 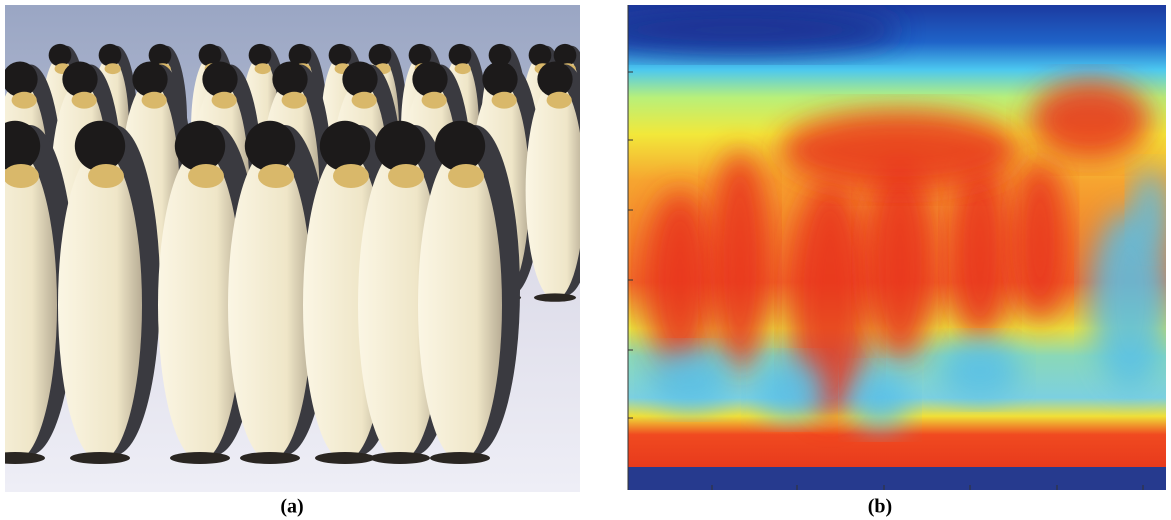 What do you see at coordinates (291, 507) in the screenshot?
I see `caption-a: (a)` at bounding box center [291, 507].